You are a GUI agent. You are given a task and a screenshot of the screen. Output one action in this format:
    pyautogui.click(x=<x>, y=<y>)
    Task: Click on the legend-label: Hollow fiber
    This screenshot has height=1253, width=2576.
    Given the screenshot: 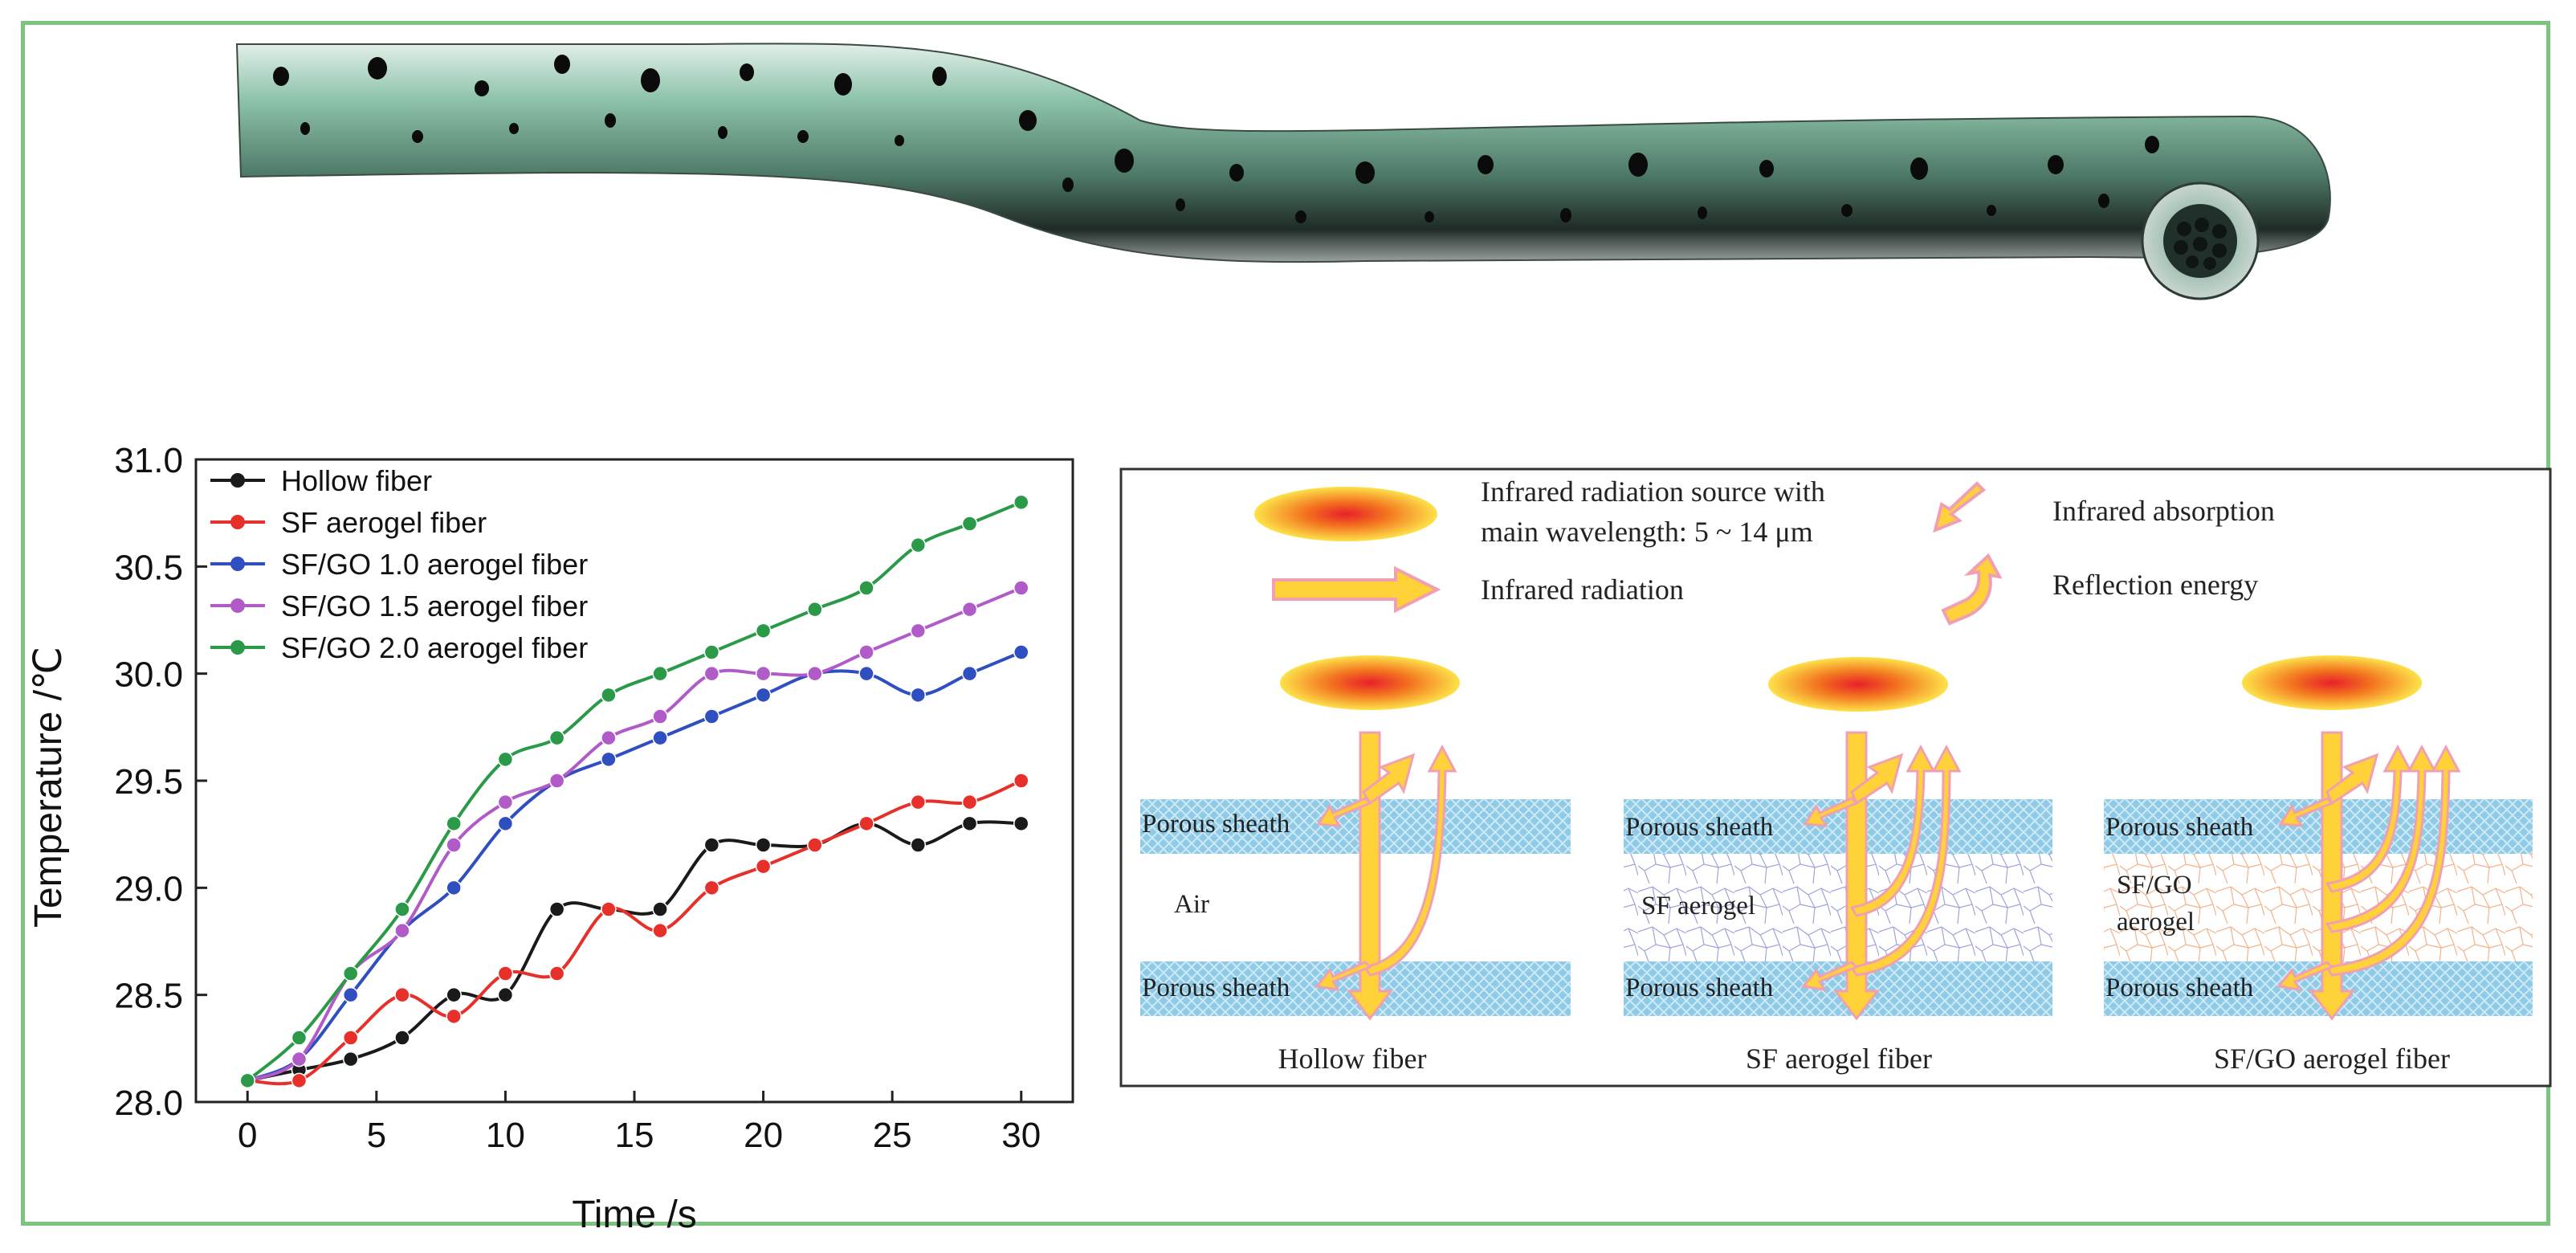 What is the action you would take?
    pyautogui.click(x=356, y=480)
    